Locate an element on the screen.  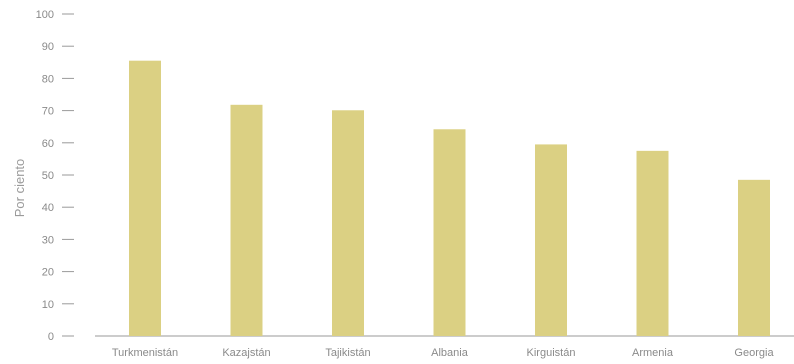
x-tick-label: Albania is located at coordinates (450, 353).